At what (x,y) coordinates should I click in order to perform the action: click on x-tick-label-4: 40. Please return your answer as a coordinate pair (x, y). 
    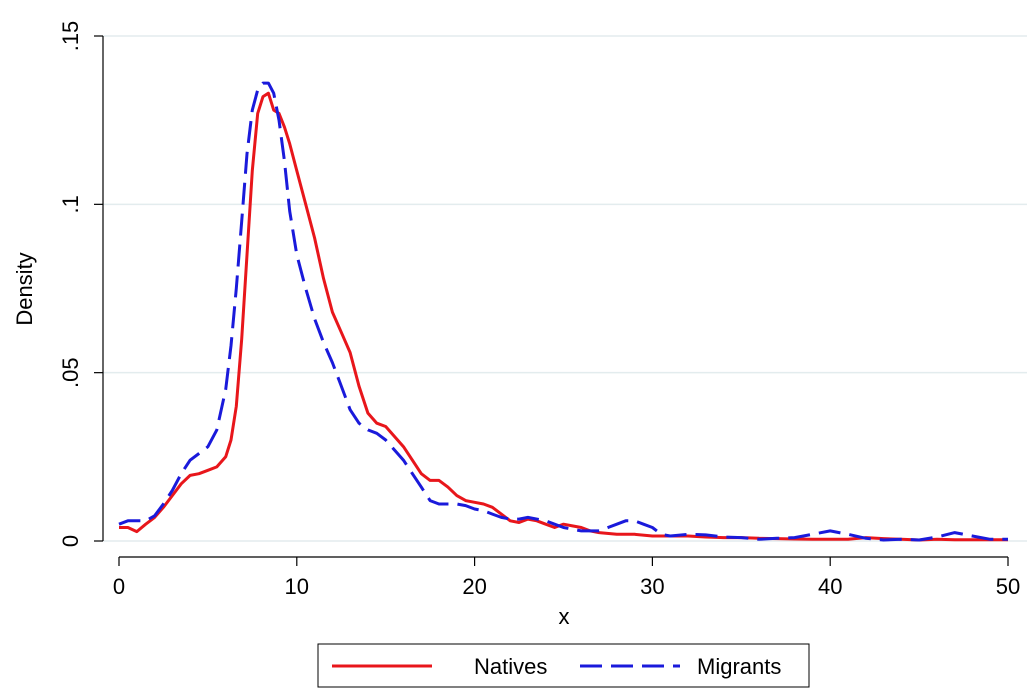
    Looking at the image, I should click on (830, 586).